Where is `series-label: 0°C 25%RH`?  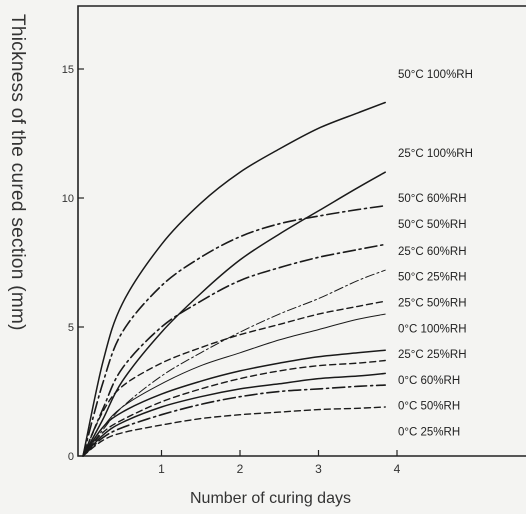
series-label: 0°C 25%RH is located at coordinates (429, 432).